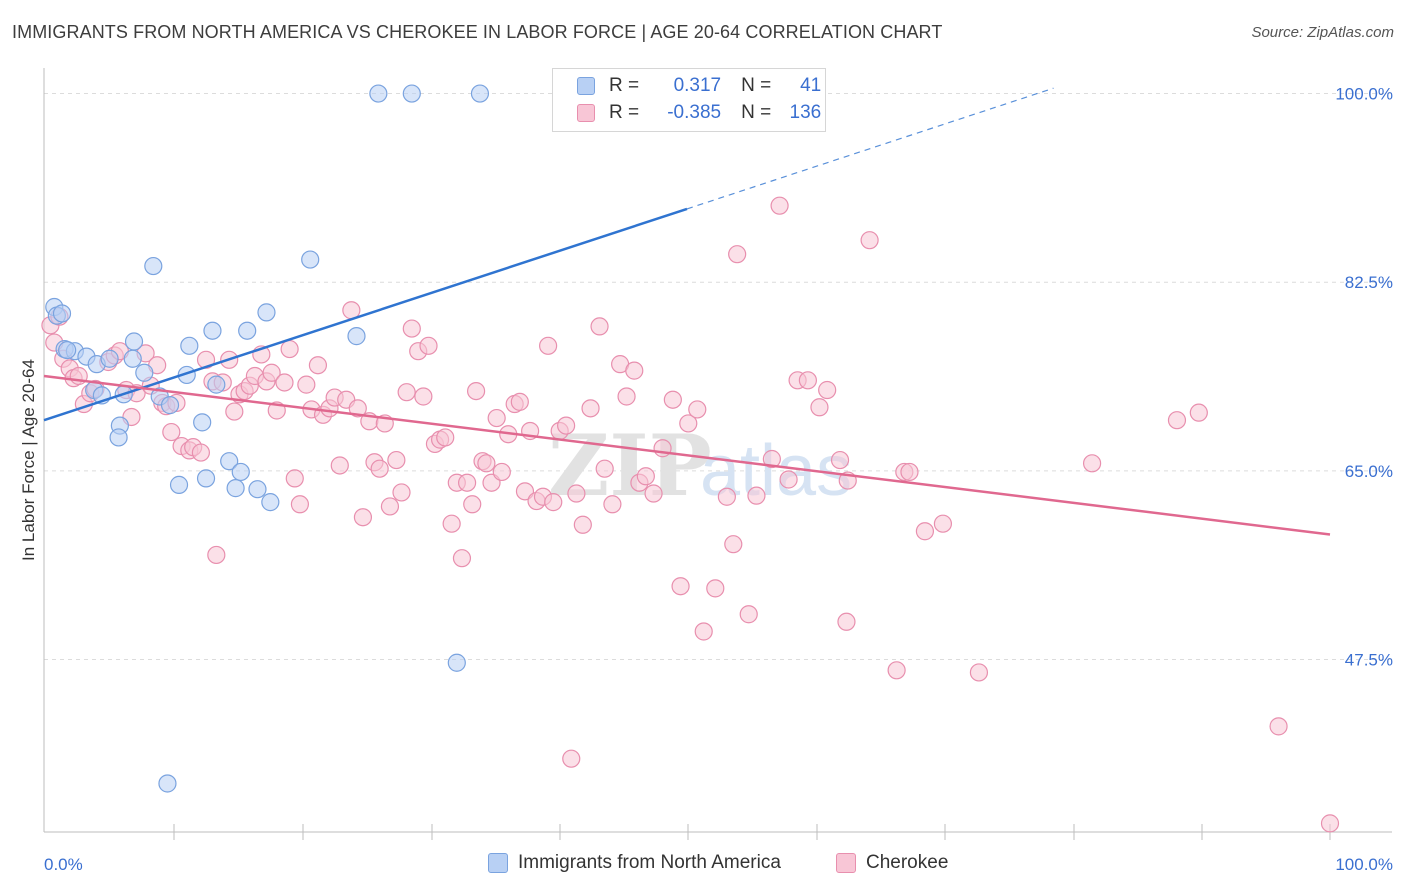  I want to click on series-legend-immigrants: Immigrants from North America, so click(634, 863).